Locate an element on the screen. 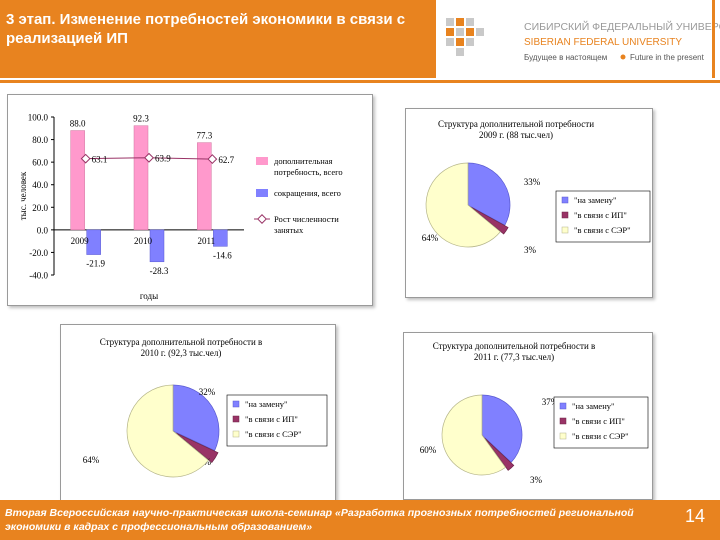  bar-positive-label: 77.3 is located at coordinates (204, 136).